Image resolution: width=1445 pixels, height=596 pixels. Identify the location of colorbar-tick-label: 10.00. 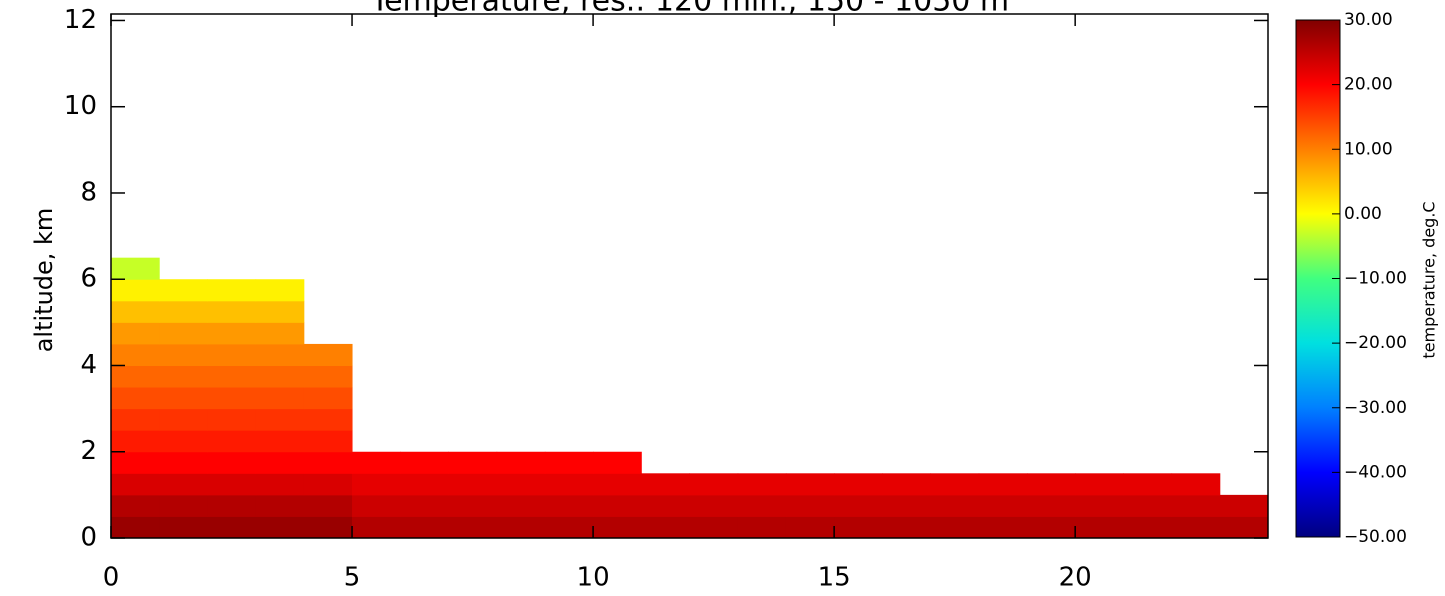
(1368, 149).